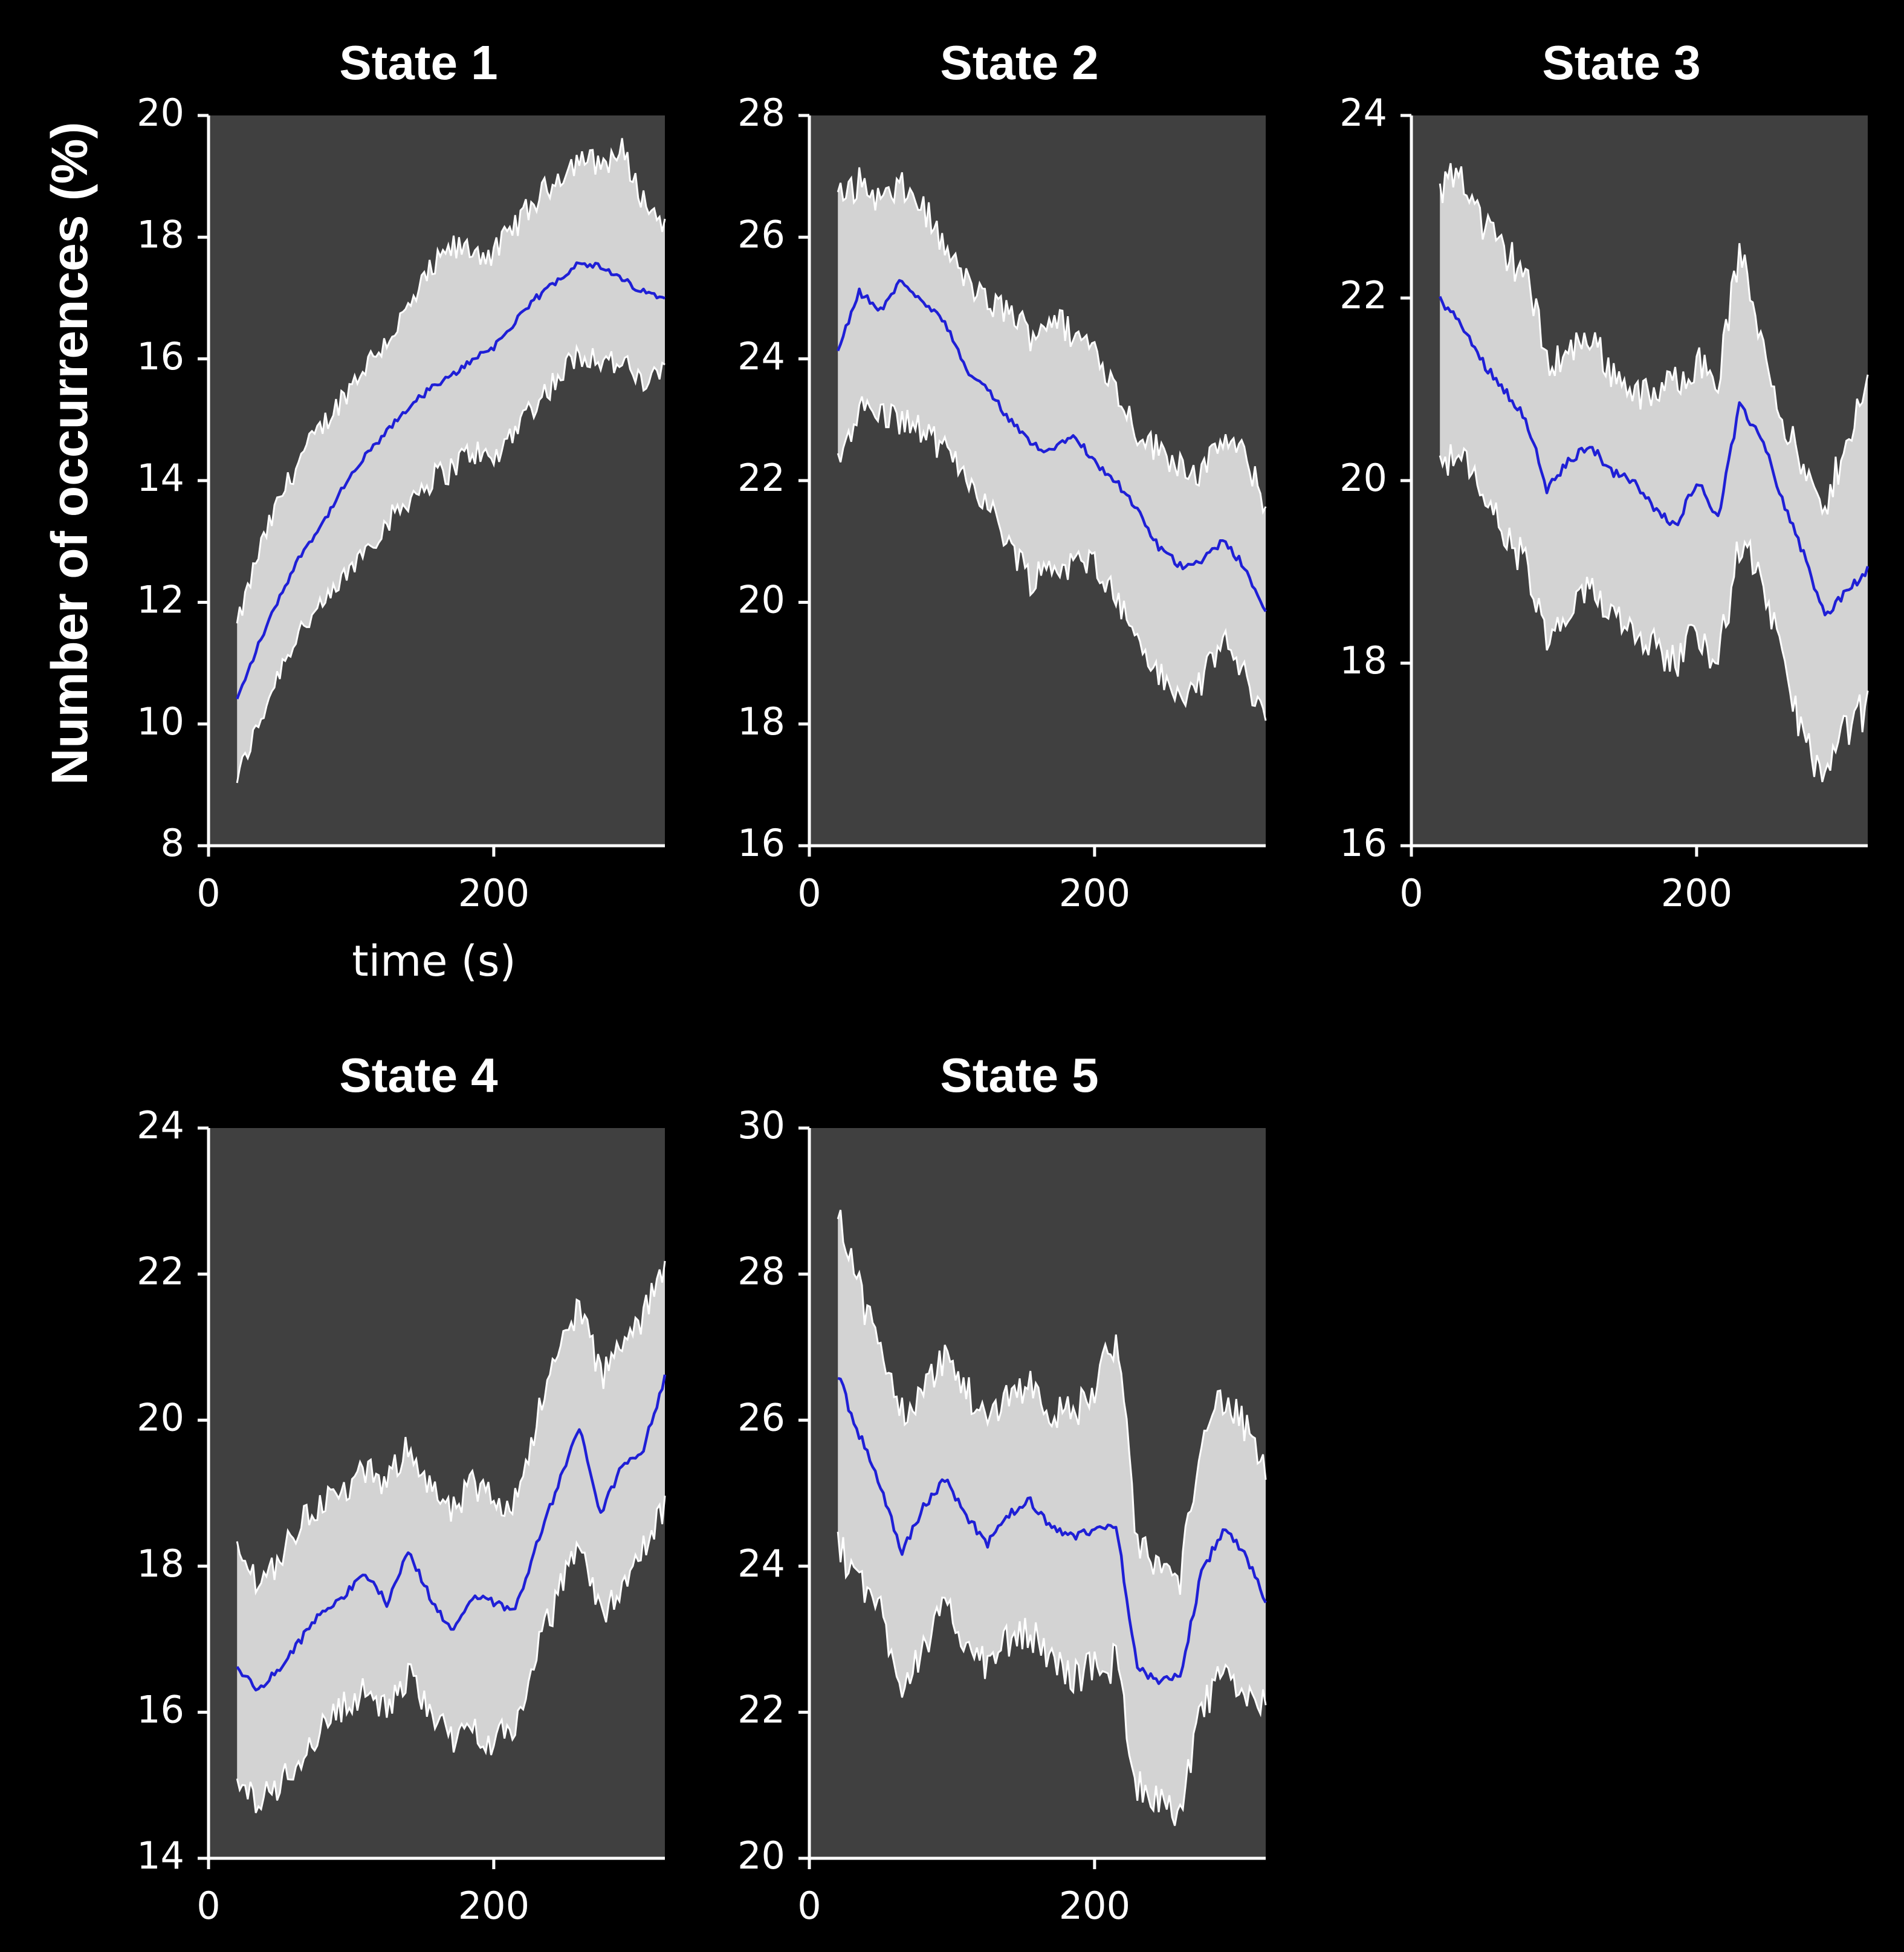 The height and width of the screenshot is (1952, 1904). Describe the element at coordinates (1621, 62) in the screenshot. I see `panel-title: State 3` at that location.